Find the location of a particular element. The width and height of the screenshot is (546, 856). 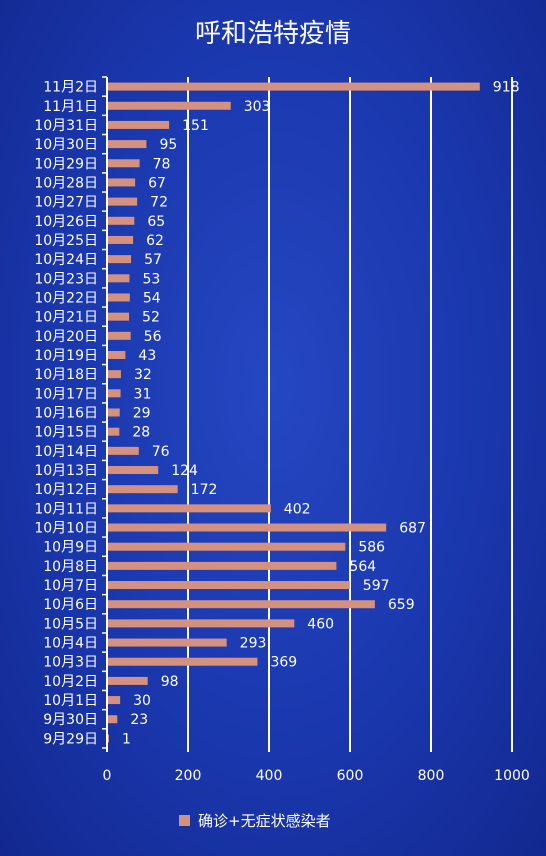

data-label: 151 is located at coordinates (195, 126).